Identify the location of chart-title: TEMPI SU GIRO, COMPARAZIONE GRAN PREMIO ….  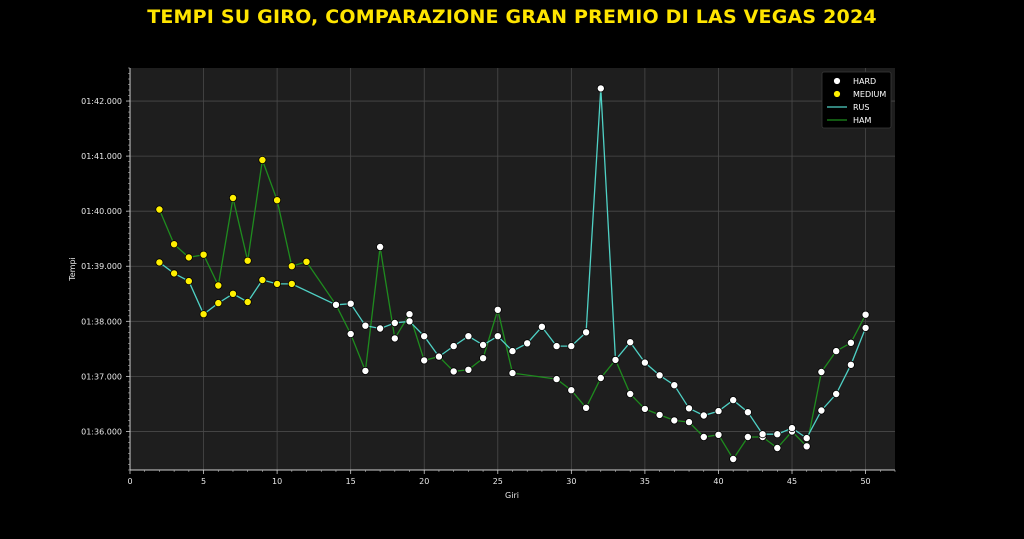
(512, 17).